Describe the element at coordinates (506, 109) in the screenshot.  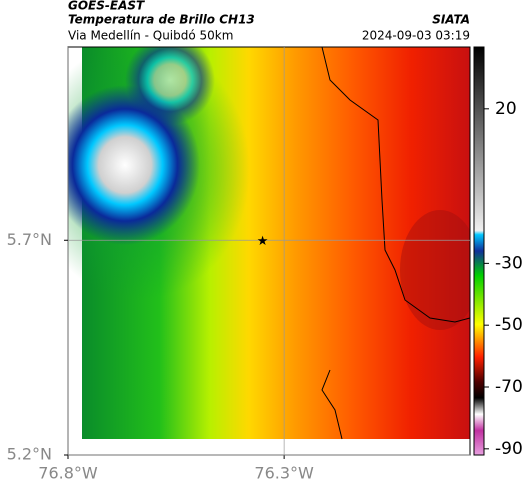
I see `colorbar-tick-label: 20` at that location.